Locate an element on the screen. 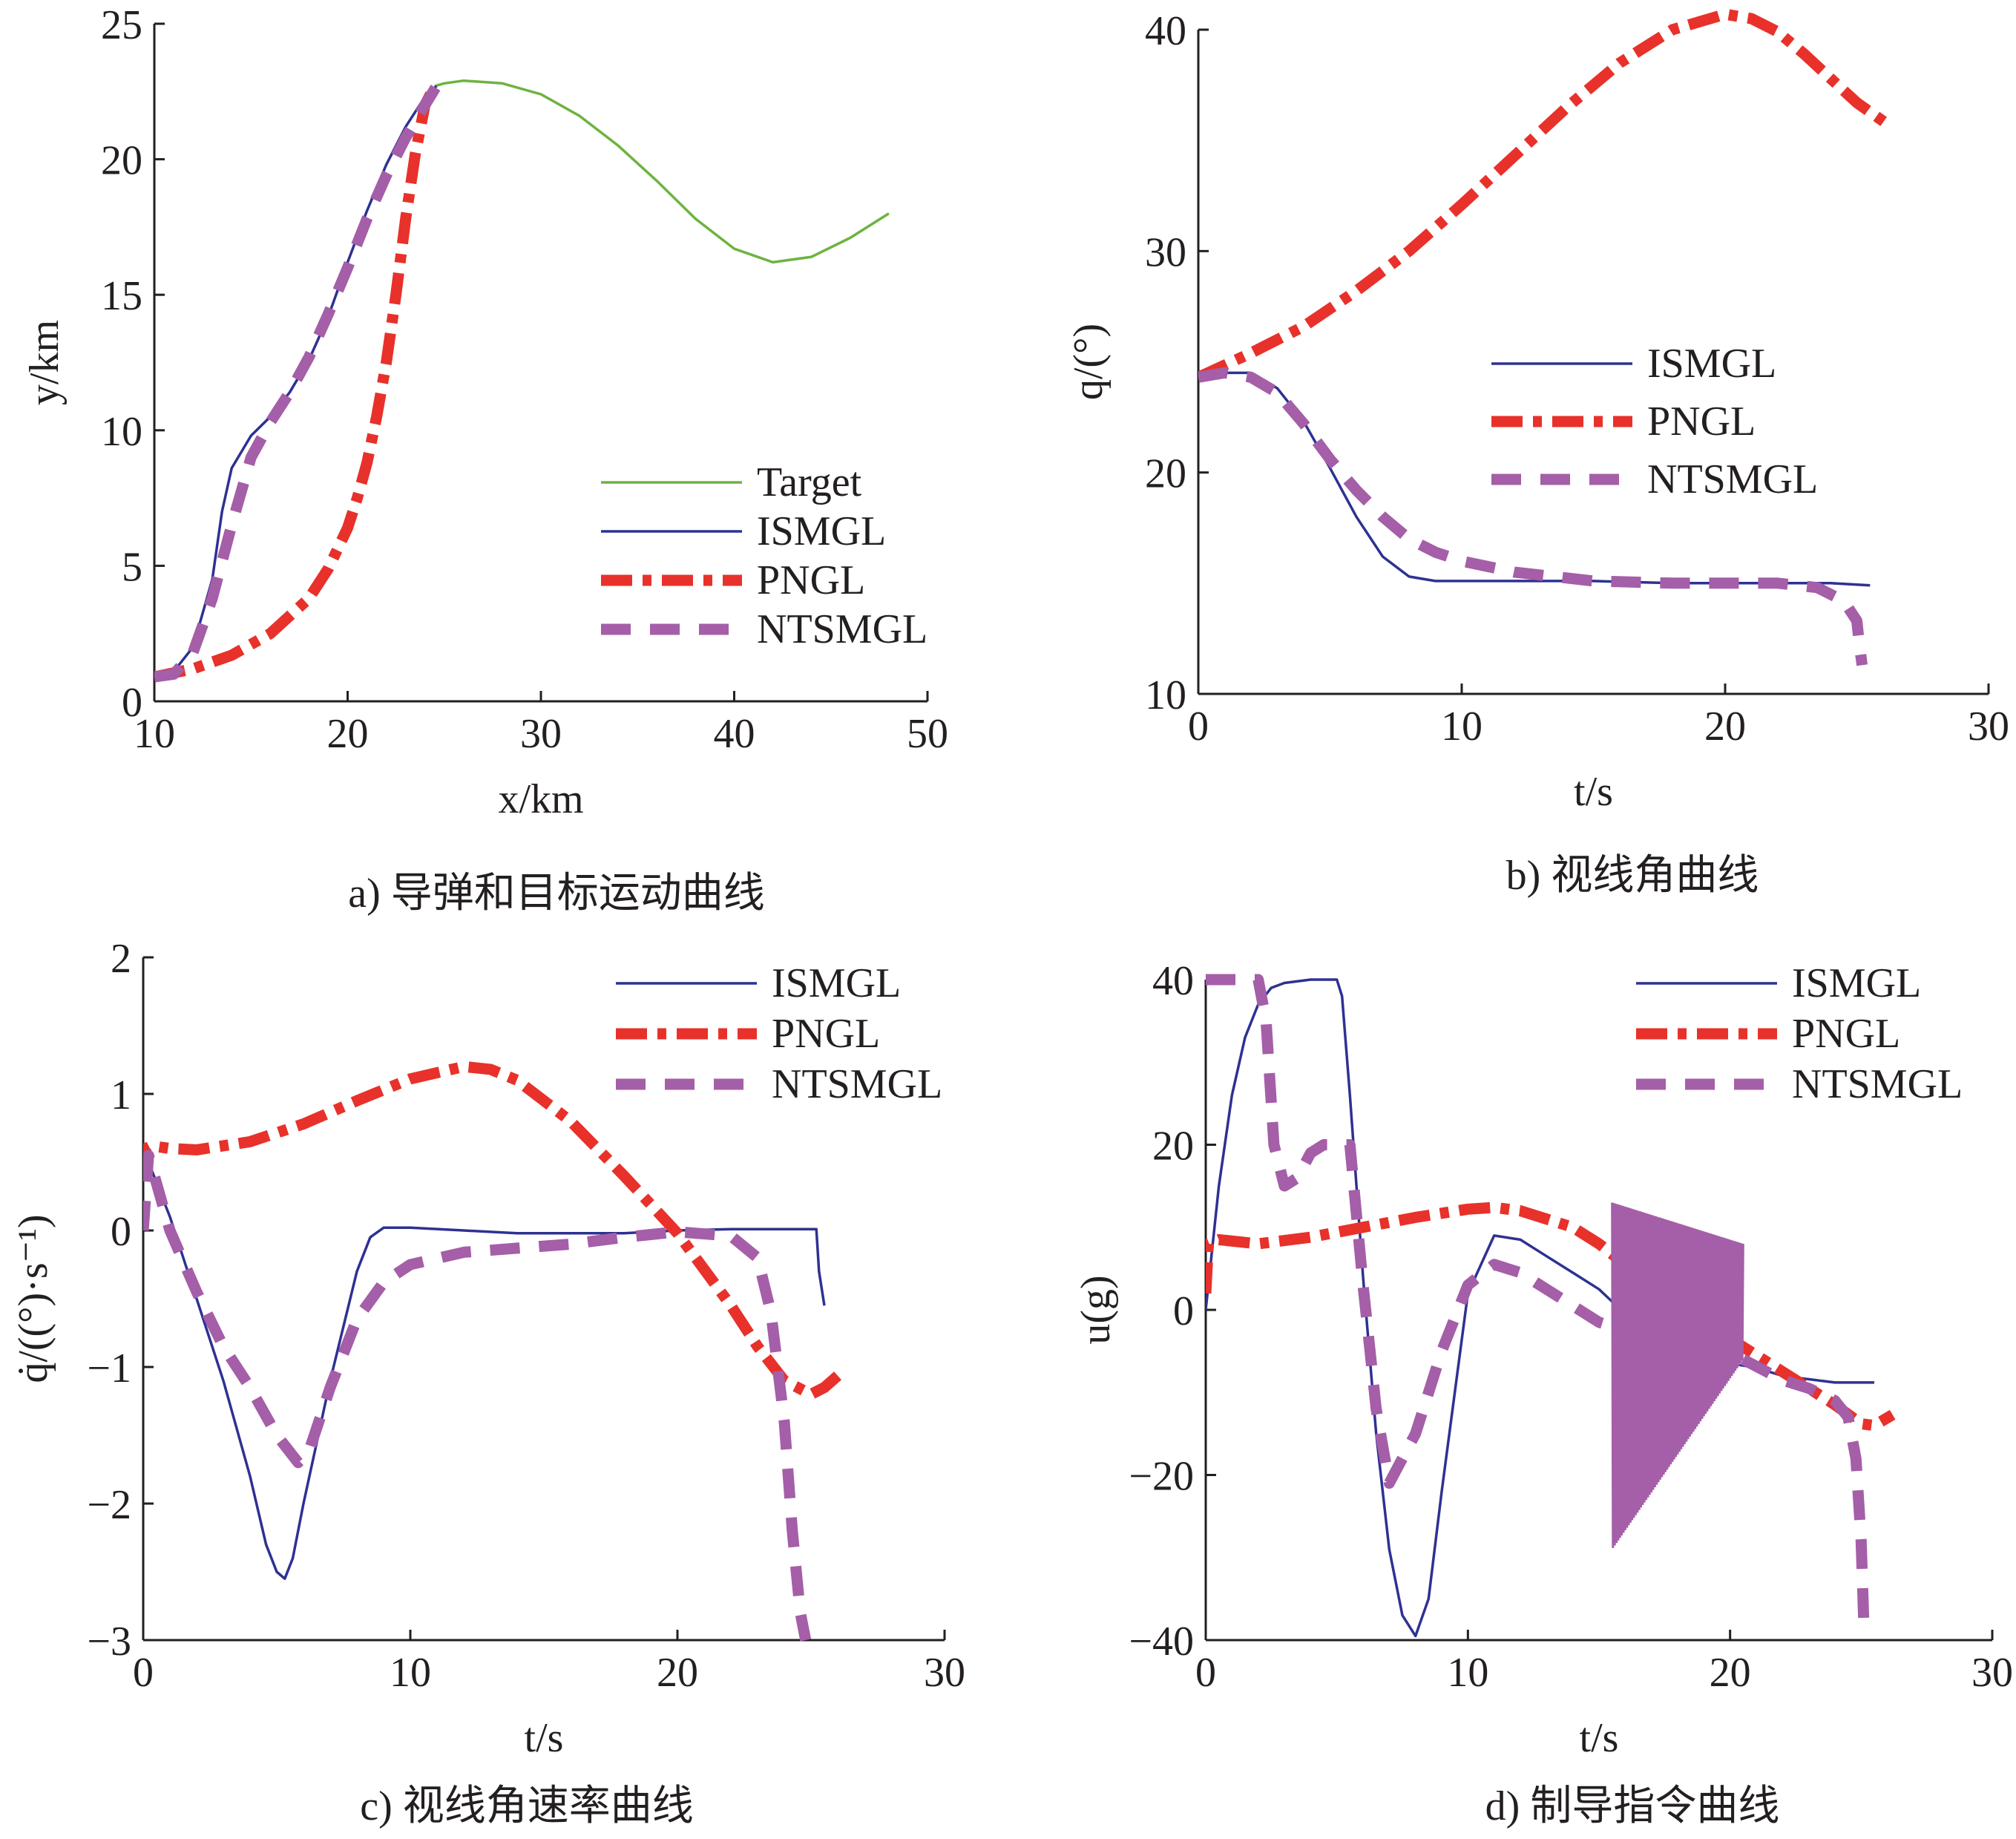 The height and width of the screenshot is (1839, 2016). x-tick-label: 50 is located at coordinates (927, 734).